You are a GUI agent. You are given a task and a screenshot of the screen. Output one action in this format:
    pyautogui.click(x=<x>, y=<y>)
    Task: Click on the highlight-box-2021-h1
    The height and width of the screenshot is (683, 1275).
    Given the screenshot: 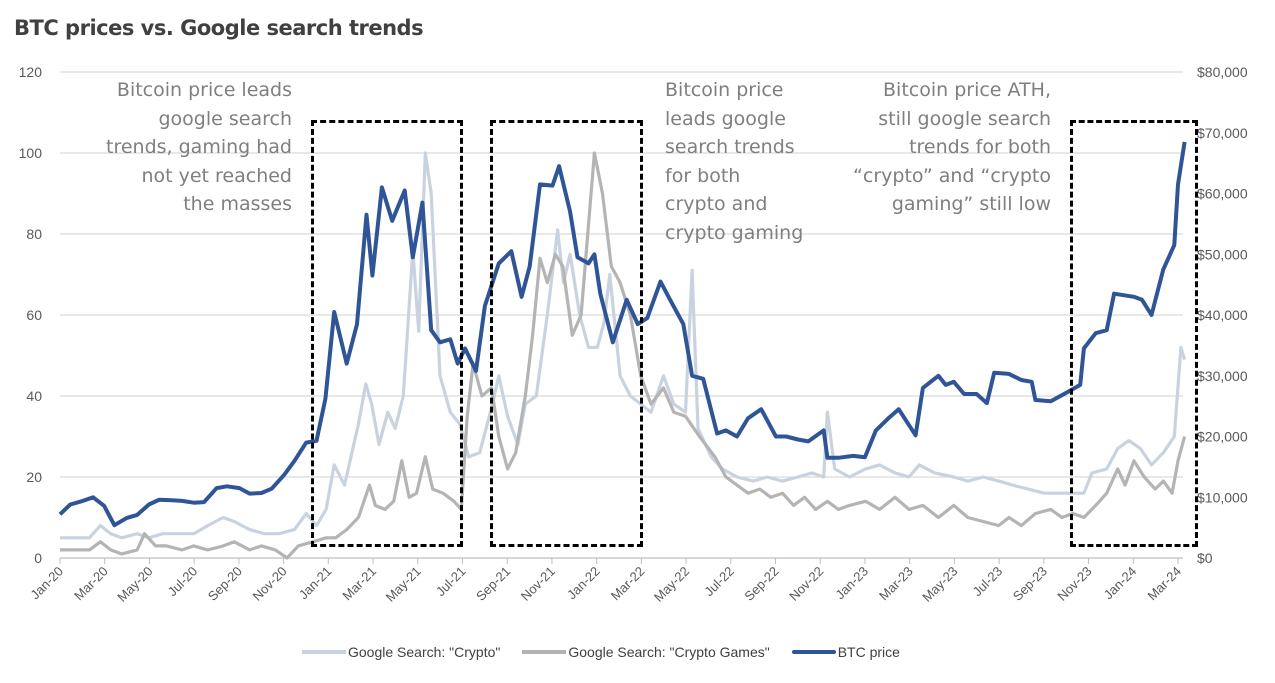 What is the action you would take?
    pyautogui.click(x=387, y=333)
    